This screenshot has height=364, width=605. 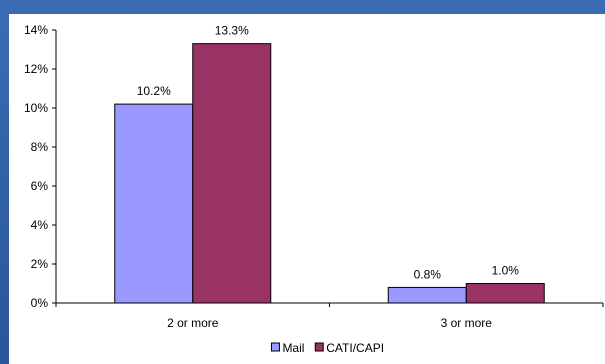 What do you see at coordinates (154, 91) in the screenshot?
I see `data-label: 10.2%` at bounding box center [154, 91].